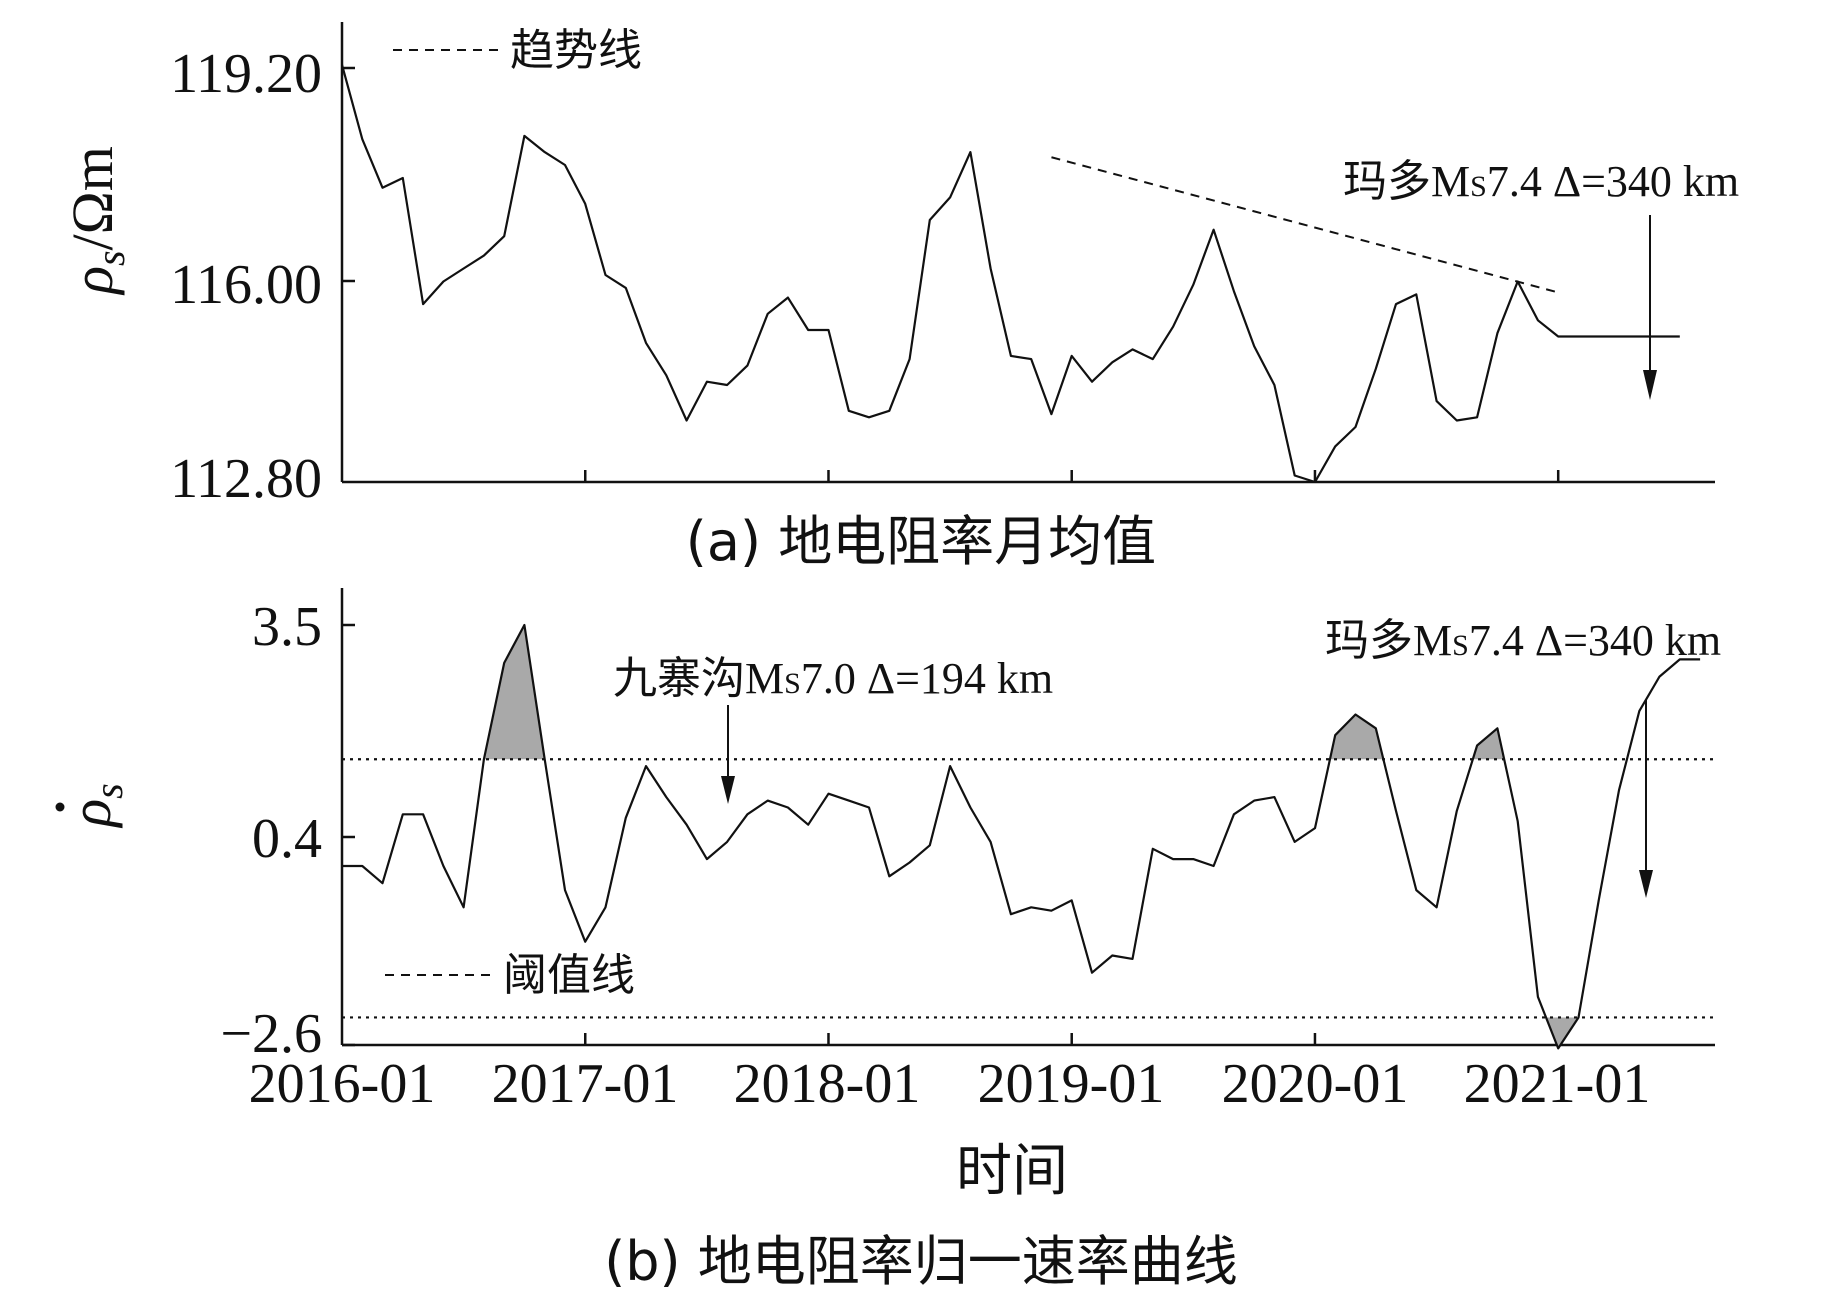 This screenshot has width=1843, height=1299. Describe the element at coordinates (921, 541) in the screenshot. I see `panel-a-caption: (a) 地电阻率月均值` at that location.